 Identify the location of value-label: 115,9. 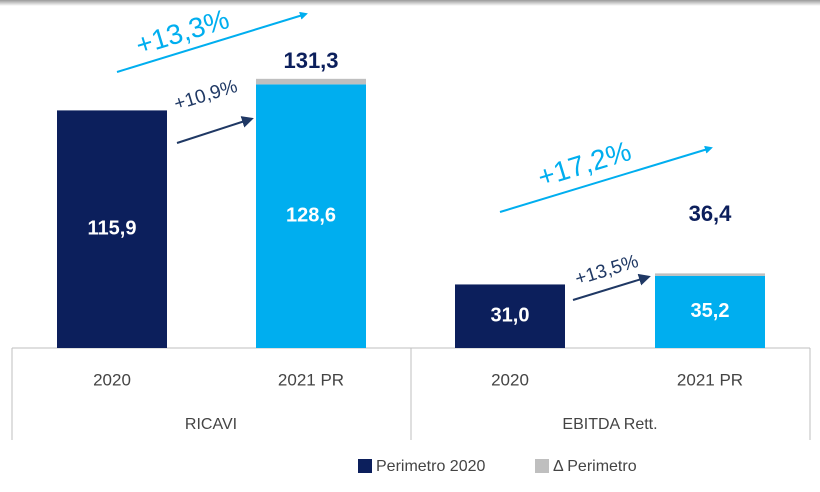
(112, 228).